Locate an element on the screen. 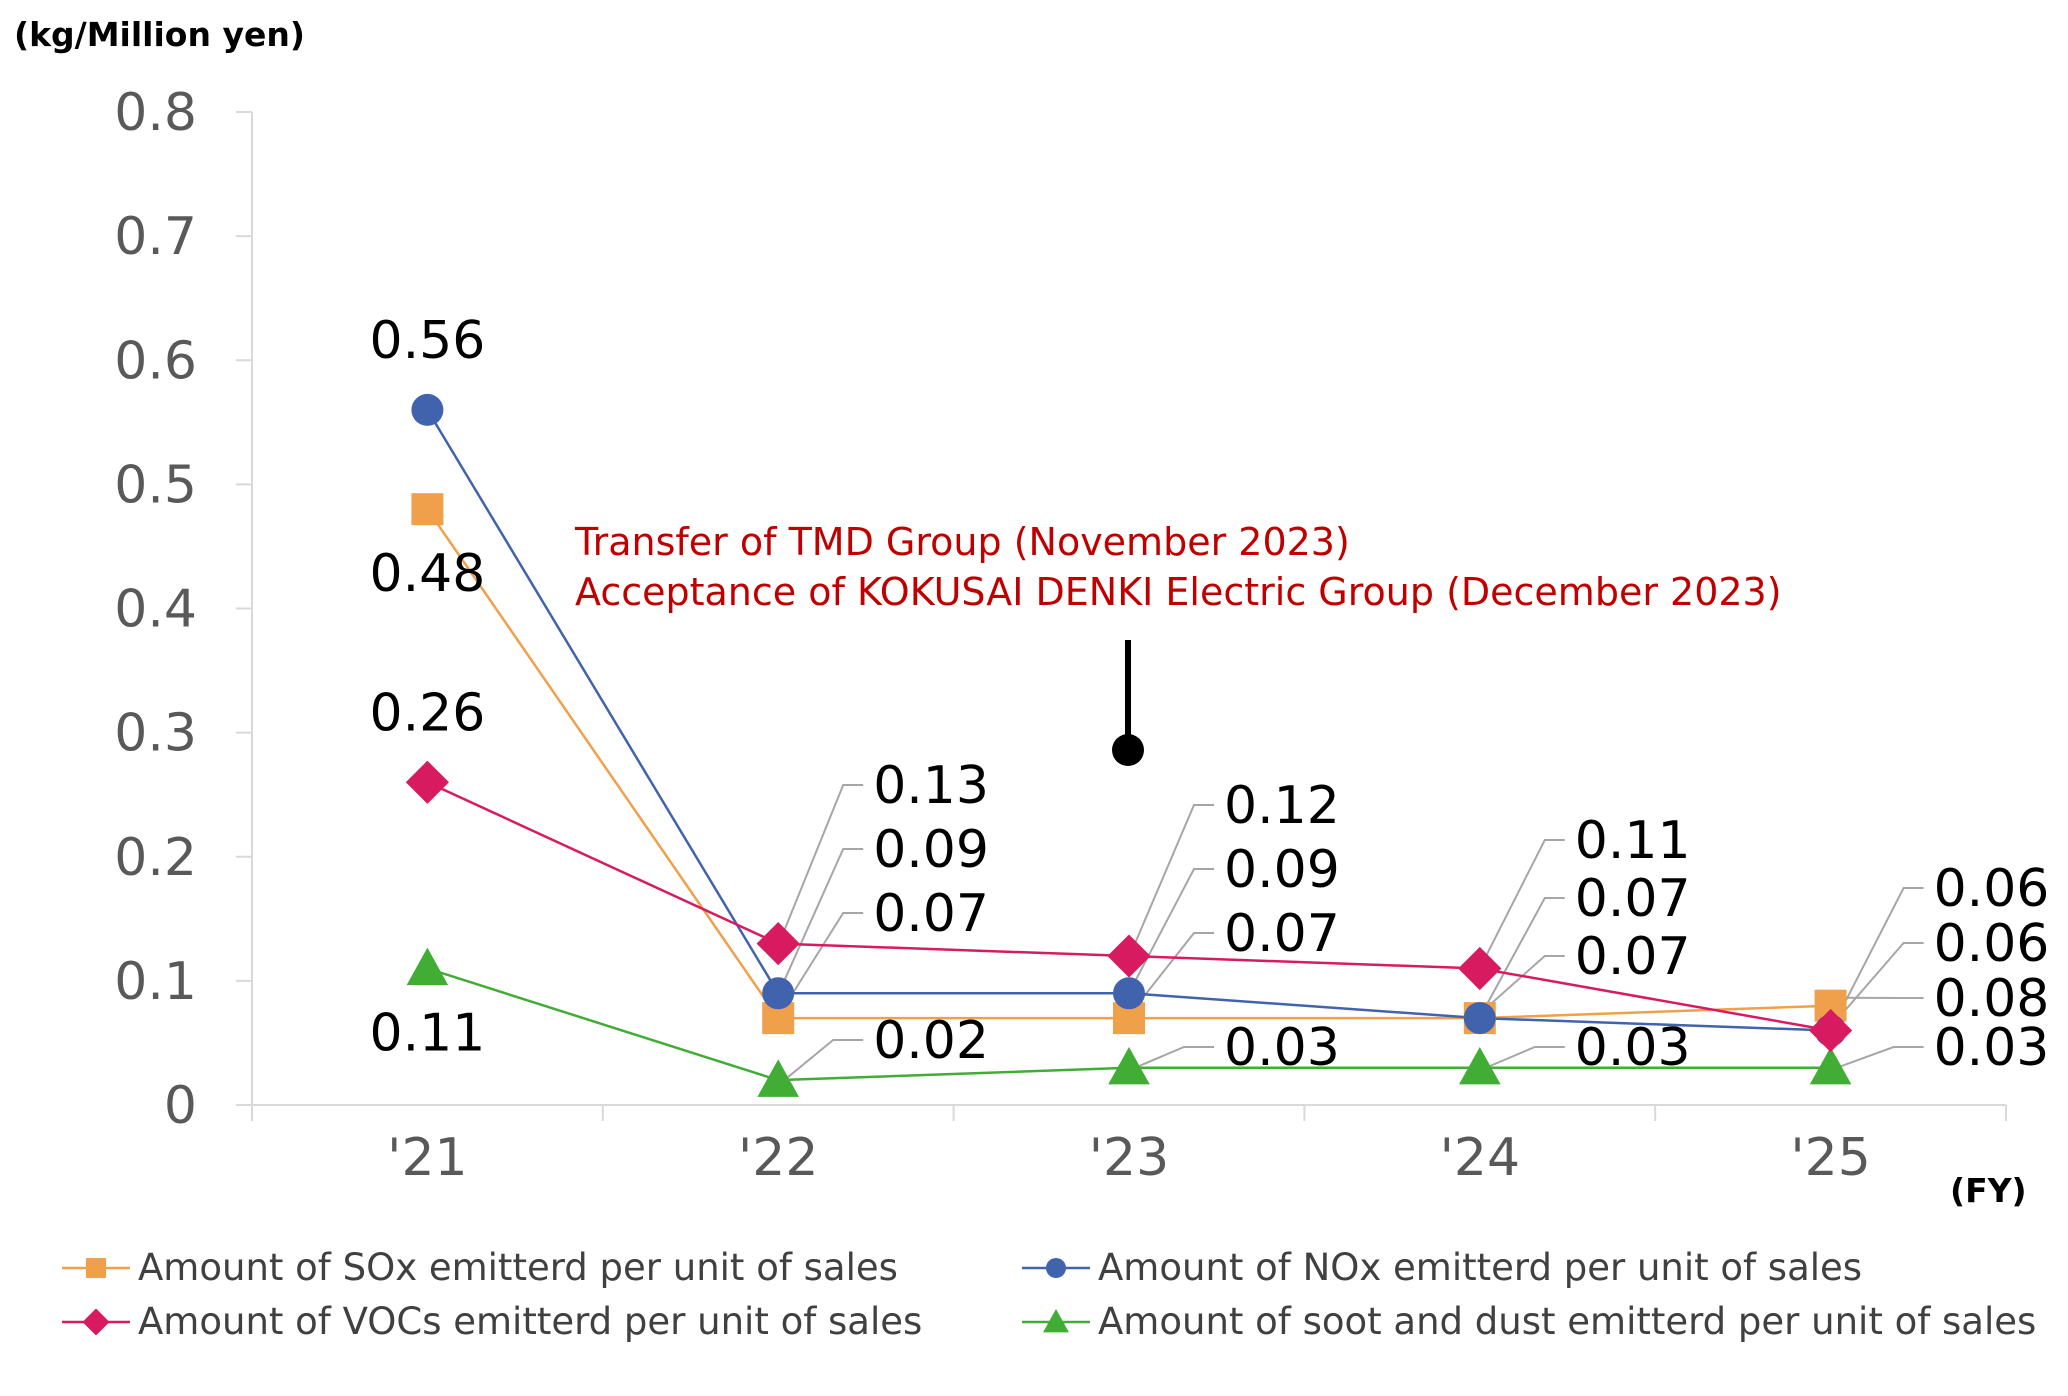 The height and width of the screenshot is (1396, 2068). y-tick-label: 0.7 is located at coordinates (155, 237).